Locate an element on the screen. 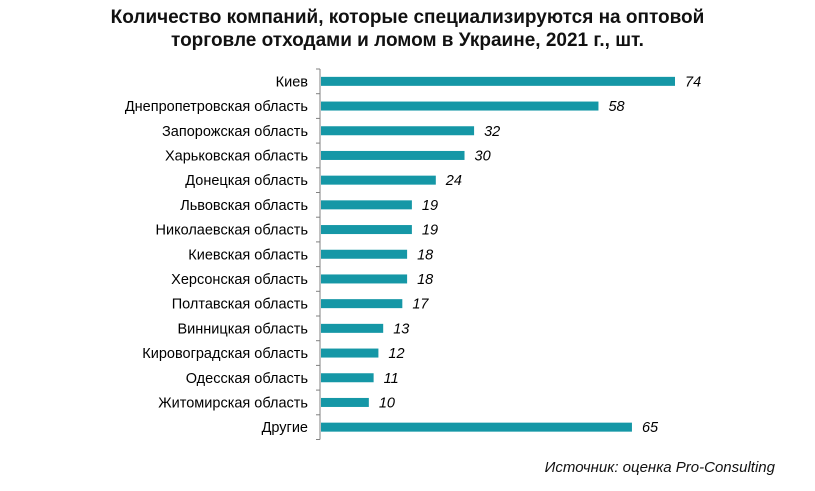  value-label: 74 is located at coordinates (693, 82).